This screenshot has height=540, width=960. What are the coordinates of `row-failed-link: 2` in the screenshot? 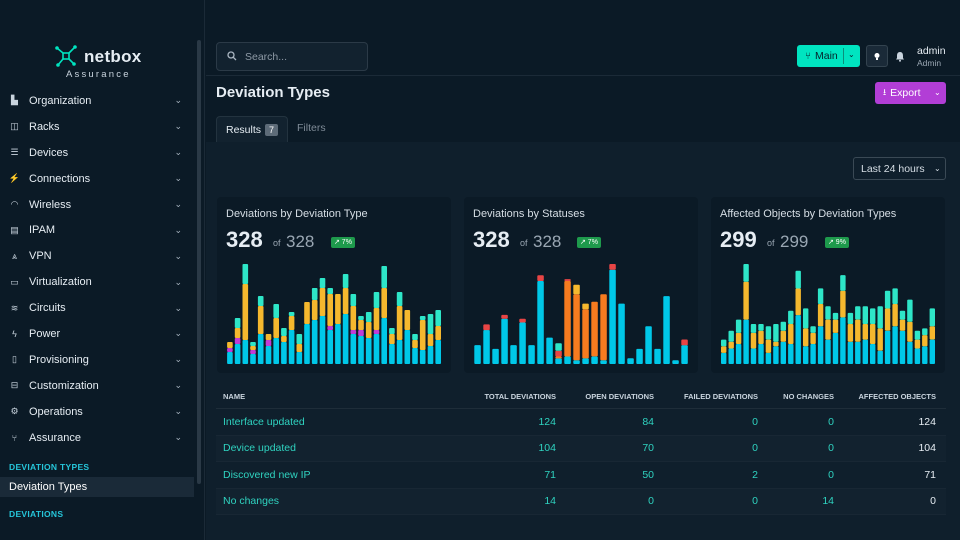 It's located at (755, 474).